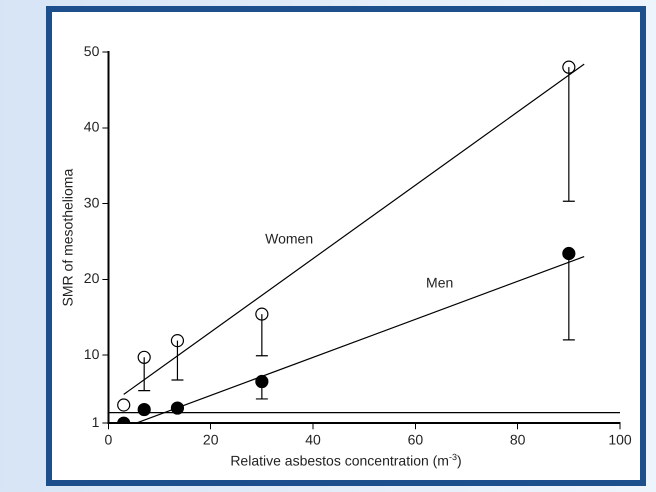  Describe the element at coordinates (440, 282) in the screenshot. I see `series-label: Men` at that location.